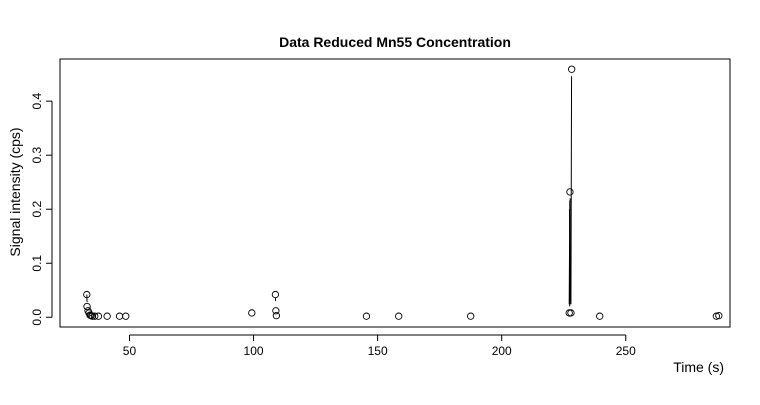  I want to click on y-tick-label: 0.0, so click(37, 317).